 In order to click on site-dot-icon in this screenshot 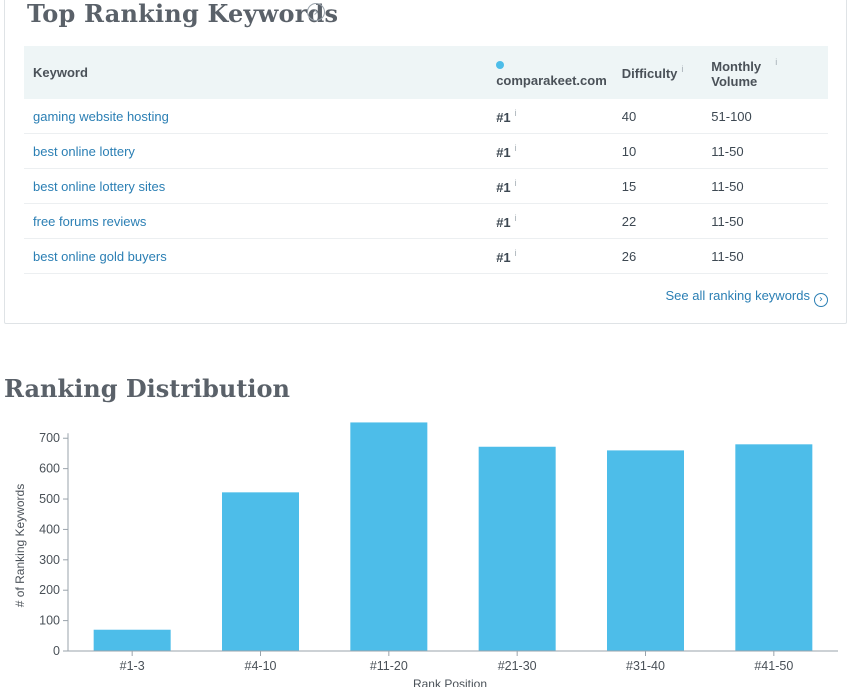, I will do `click(500, 64)`.